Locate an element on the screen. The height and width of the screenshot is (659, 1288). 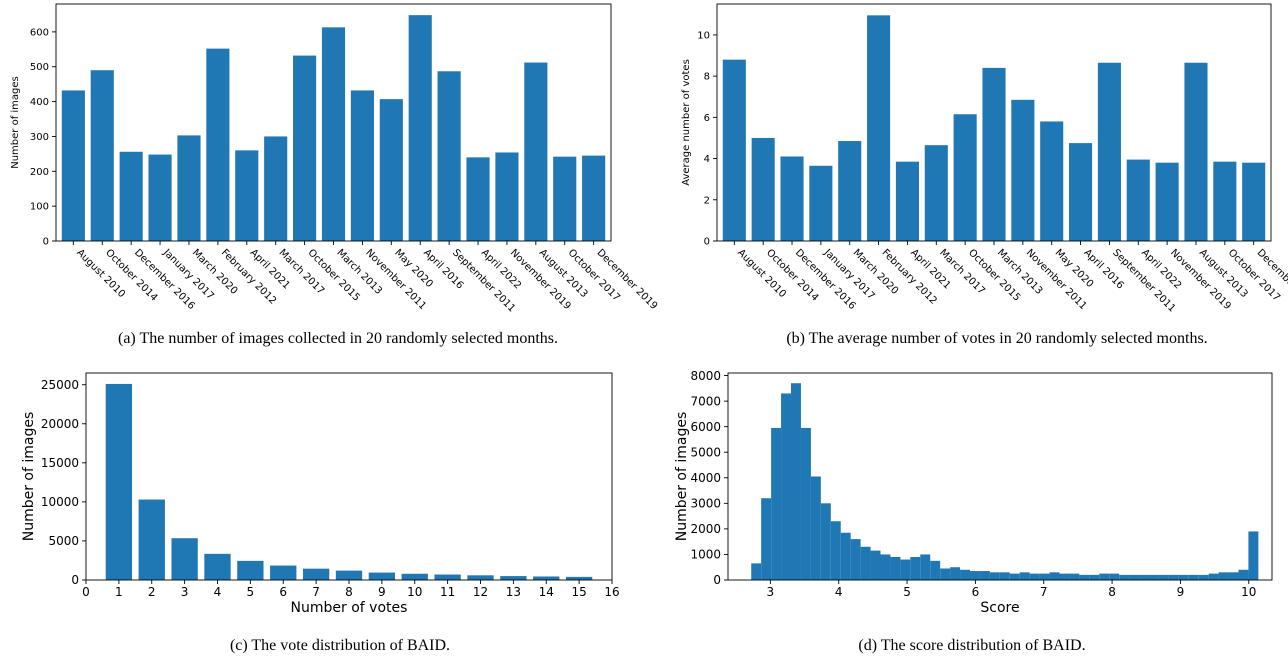
x-axis-label: Score is located at coordinates (999, 608).